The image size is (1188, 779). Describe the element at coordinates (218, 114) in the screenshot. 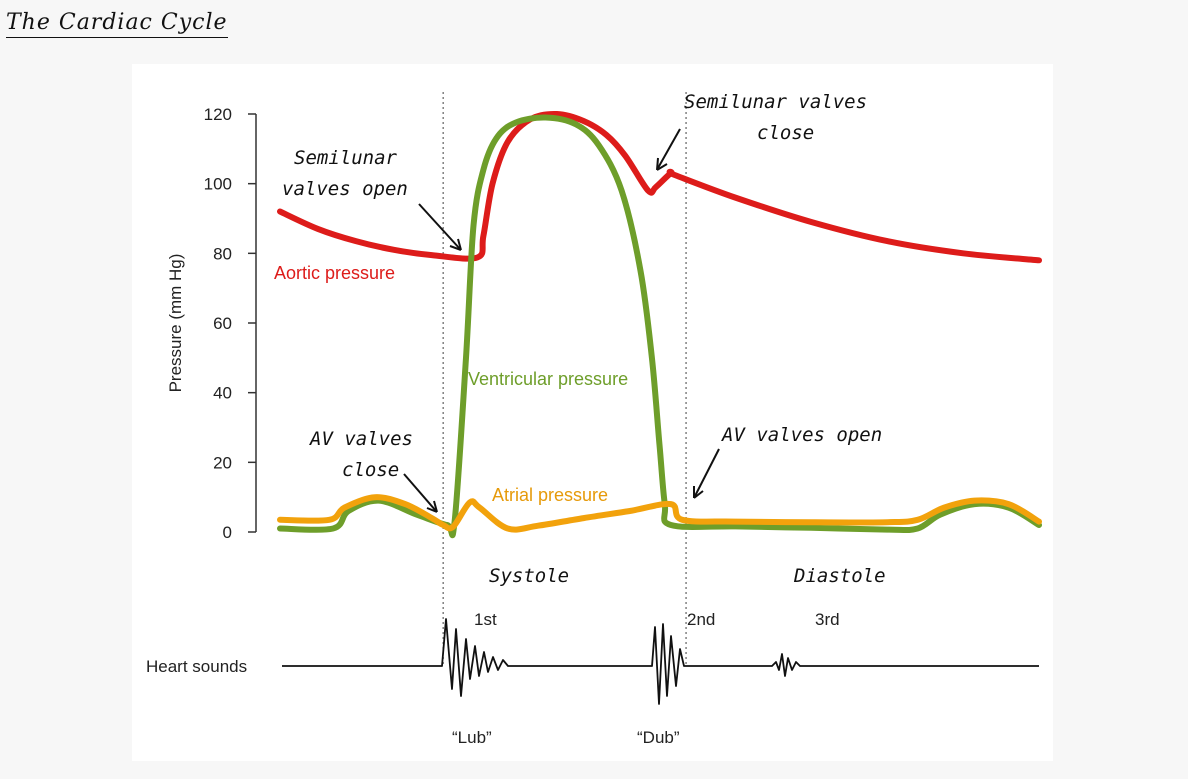

I see `y-tick-label: 120` at that location.